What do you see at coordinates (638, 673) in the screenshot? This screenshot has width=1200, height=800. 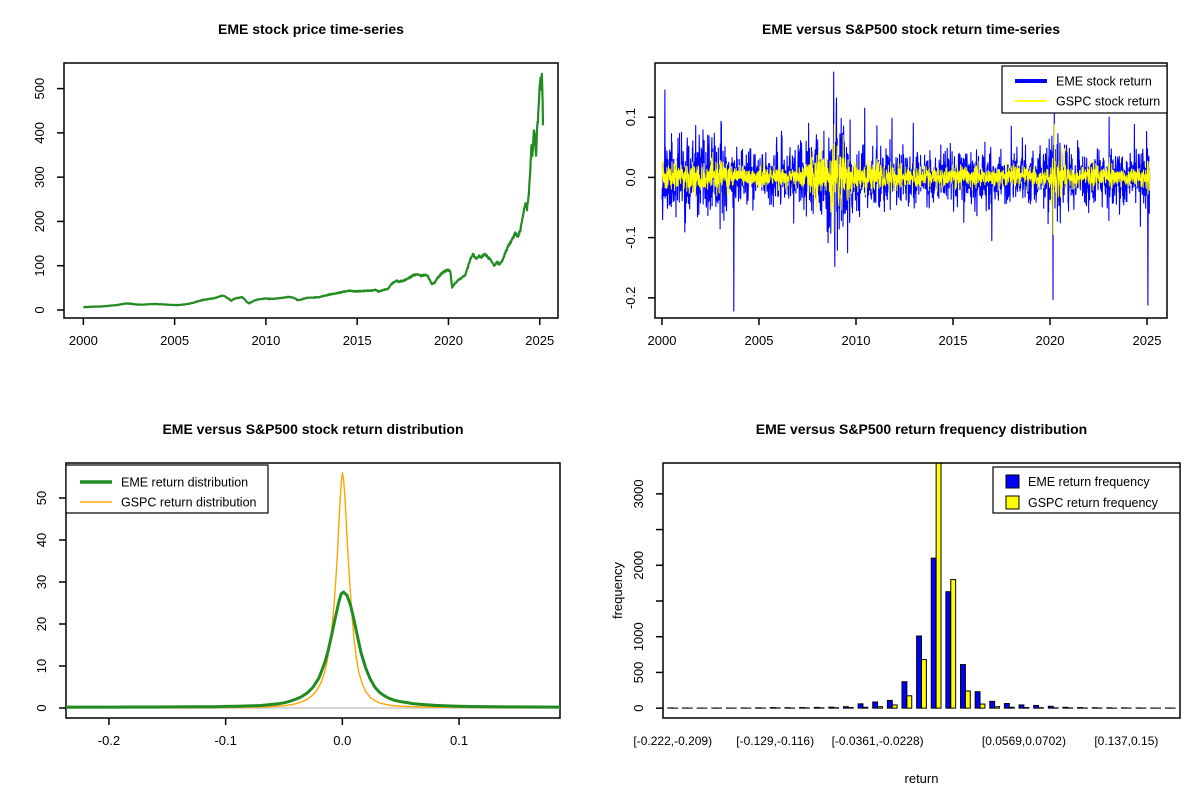 I see `y-tick-label: 500` at bounding box center [638, 673].